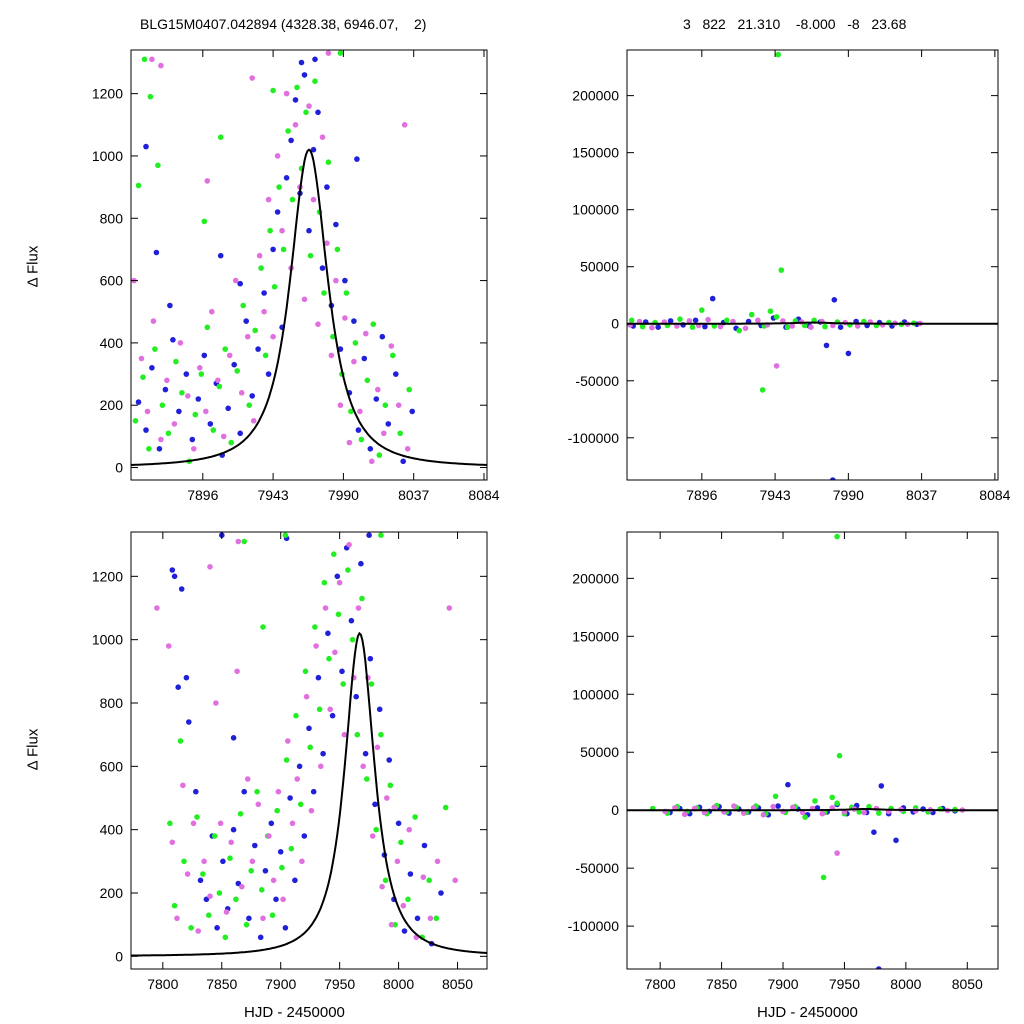  Describe the element at coordinates (807, 1012) in the screenshot. I see `x-axis-title-right: HJD - 2450000` at that location.